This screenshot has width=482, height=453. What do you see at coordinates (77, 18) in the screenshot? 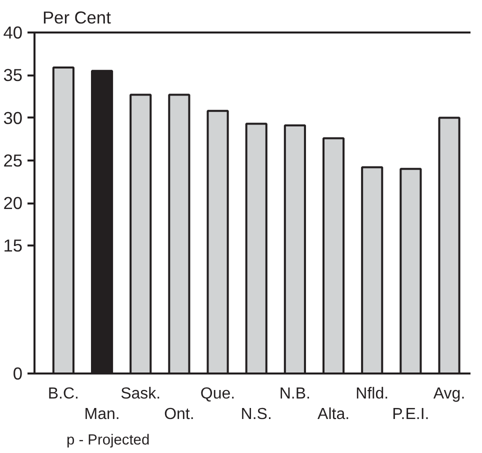
I see `y-axis-title: Per Cent` at bounding box center [77, 18].